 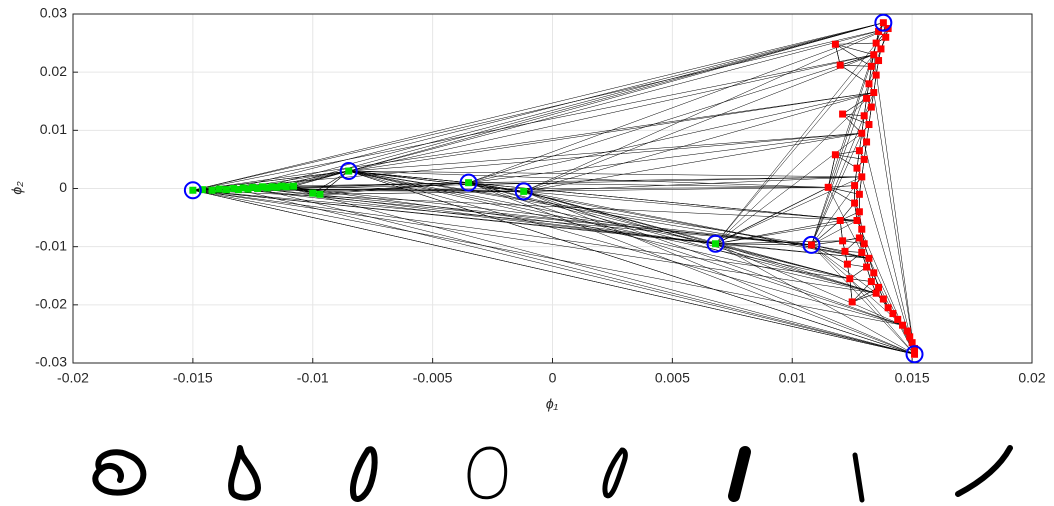 What do you see at coordinates (193, 378) in the screenshot?
I see `x-tick-label: -0.015` at bounding box center [193, 378].